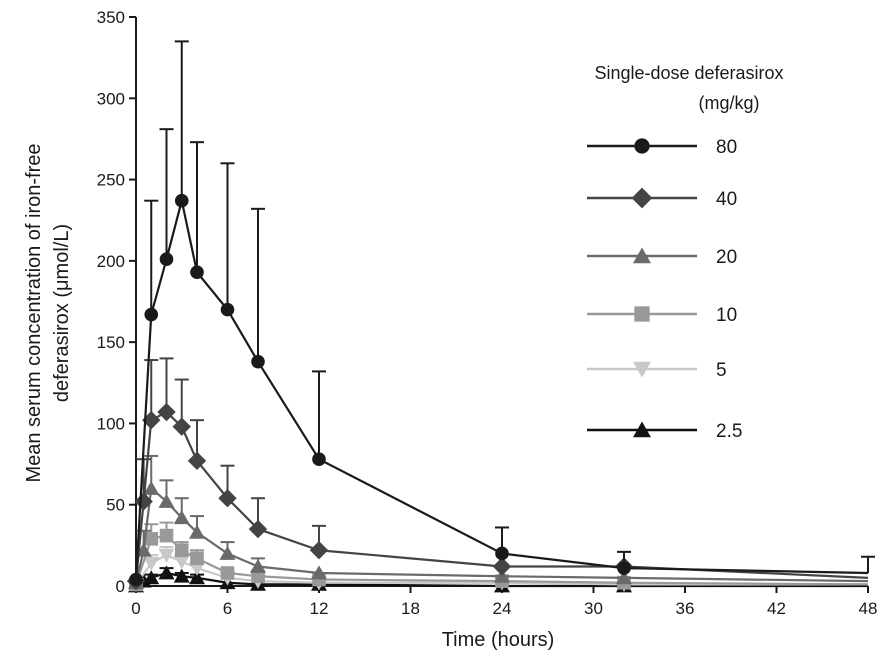 This screenshot has width=883, height=658. Describe the element at coordinates (664, 289) in the screenshot. I see `legend: 80 40 20 10 5 2.5` at that location.